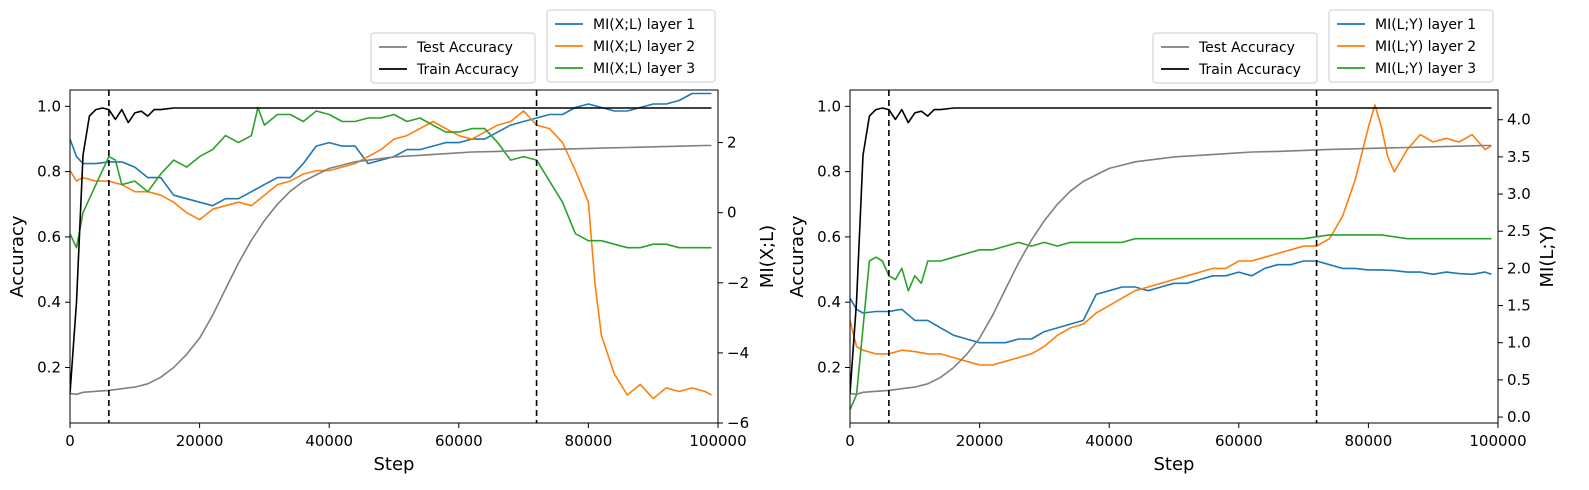 The height and width of the screenshot is (490, 1589). Describe the element at coordinates (1425, 25) in the screenshot. I see `legend-entry: MI(L;Y) layer 1` at that location.